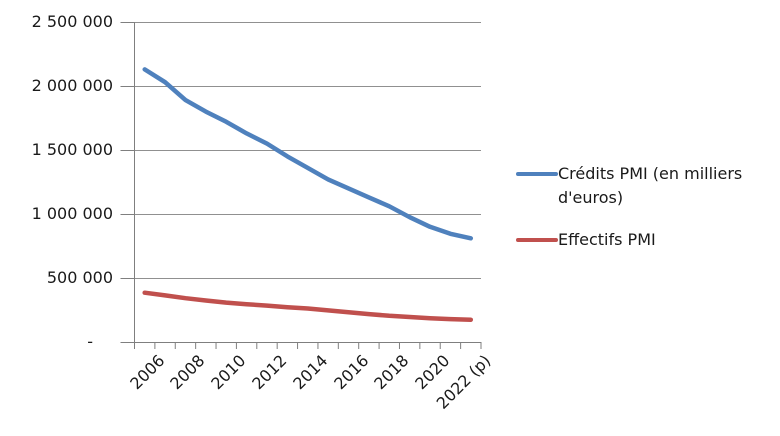  What do you see at coordinates (72, 85) in the screenshot?
I see `y-axis-label: 2 000 000` at bounding box center [72, 85].